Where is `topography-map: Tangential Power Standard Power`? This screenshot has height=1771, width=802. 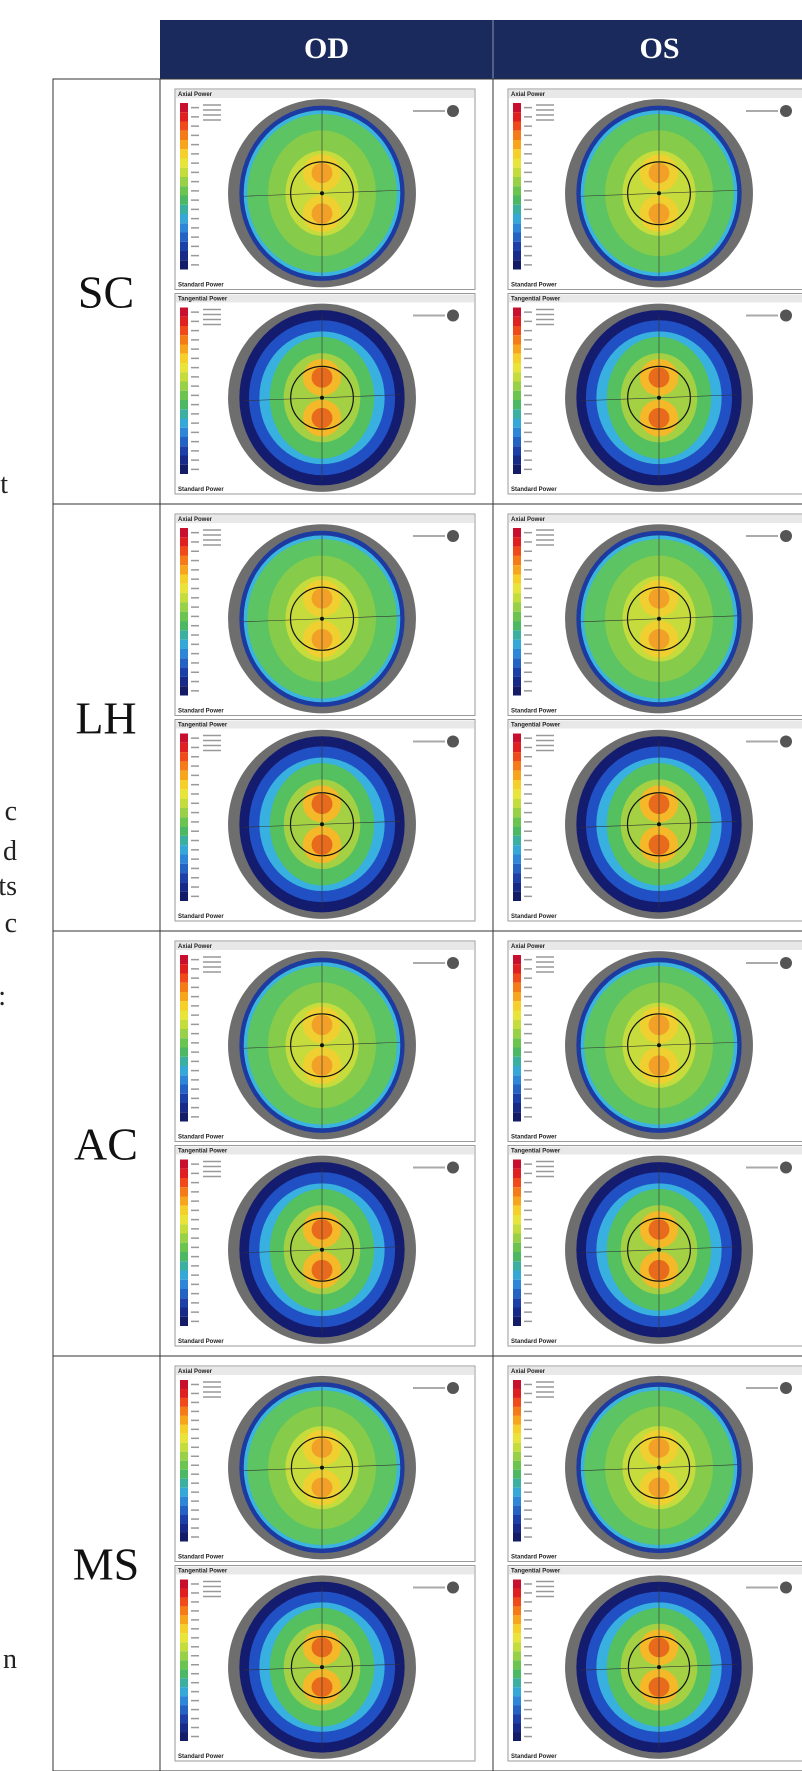
topography-map: Tangential Power Standard Power is located at coordinates (325, 1246).